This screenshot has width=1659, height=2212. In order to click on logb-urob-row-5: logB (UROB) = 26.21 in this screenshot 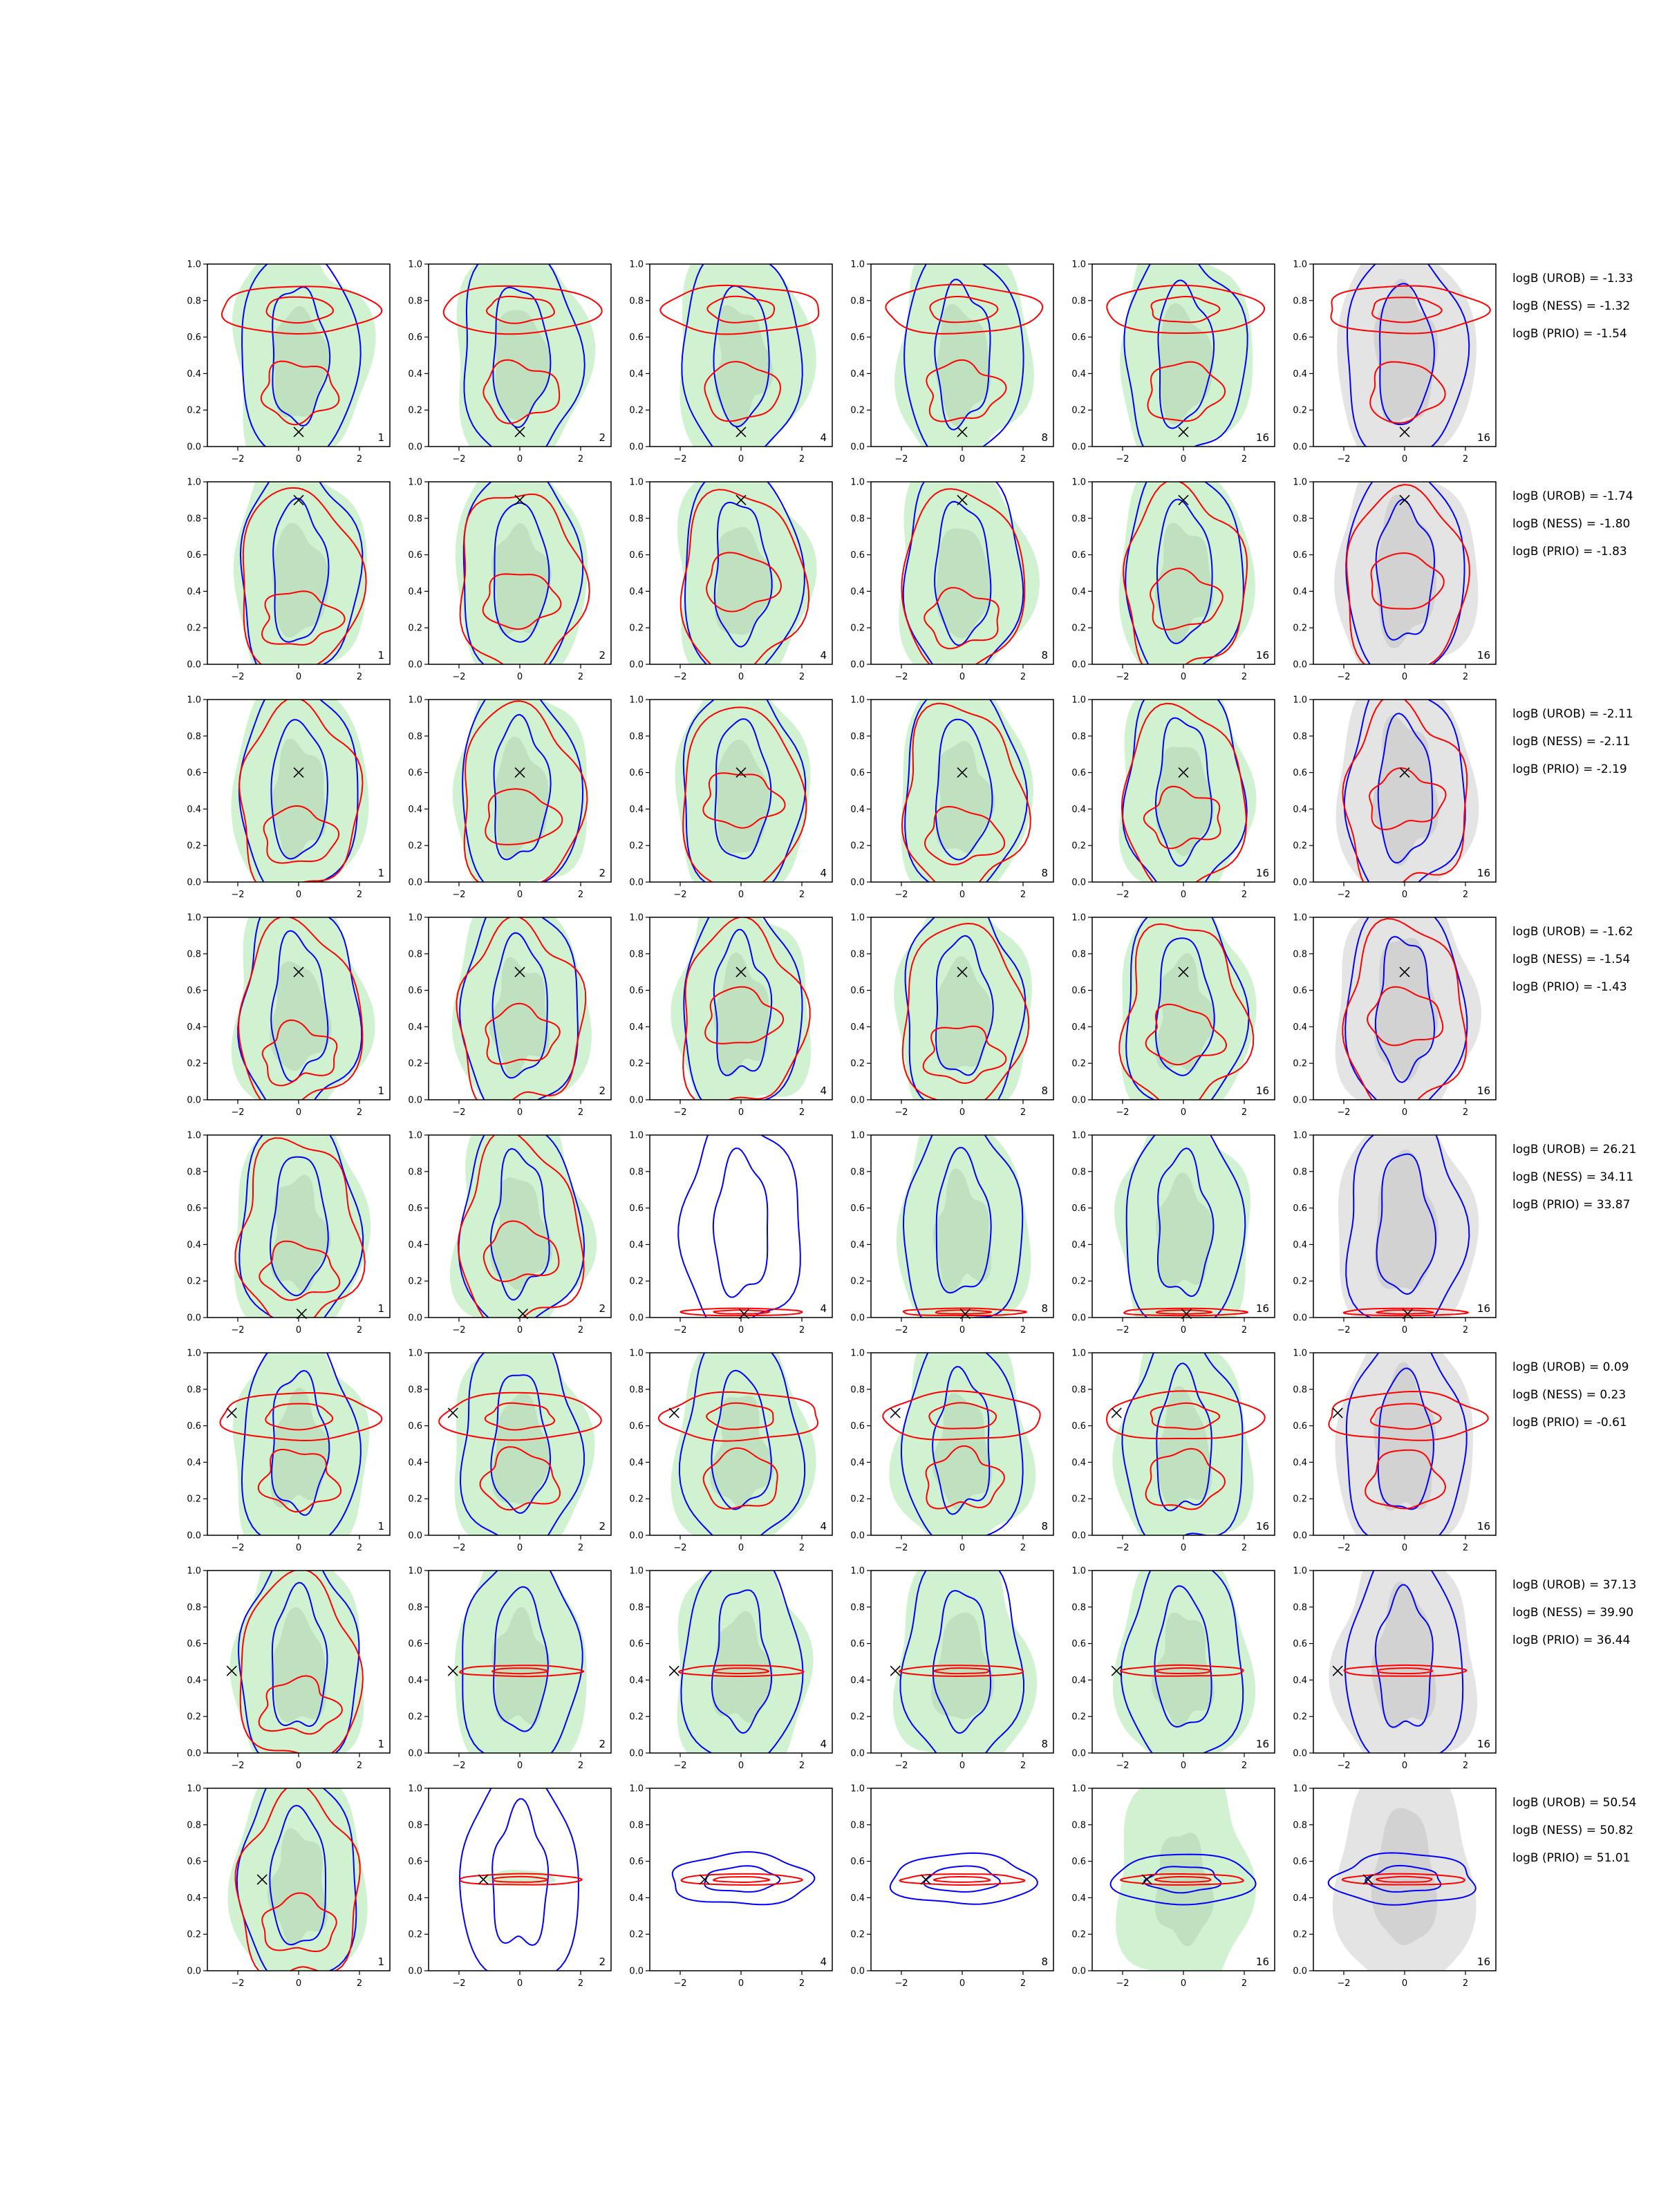, I will do `click(1574, 1149)`.